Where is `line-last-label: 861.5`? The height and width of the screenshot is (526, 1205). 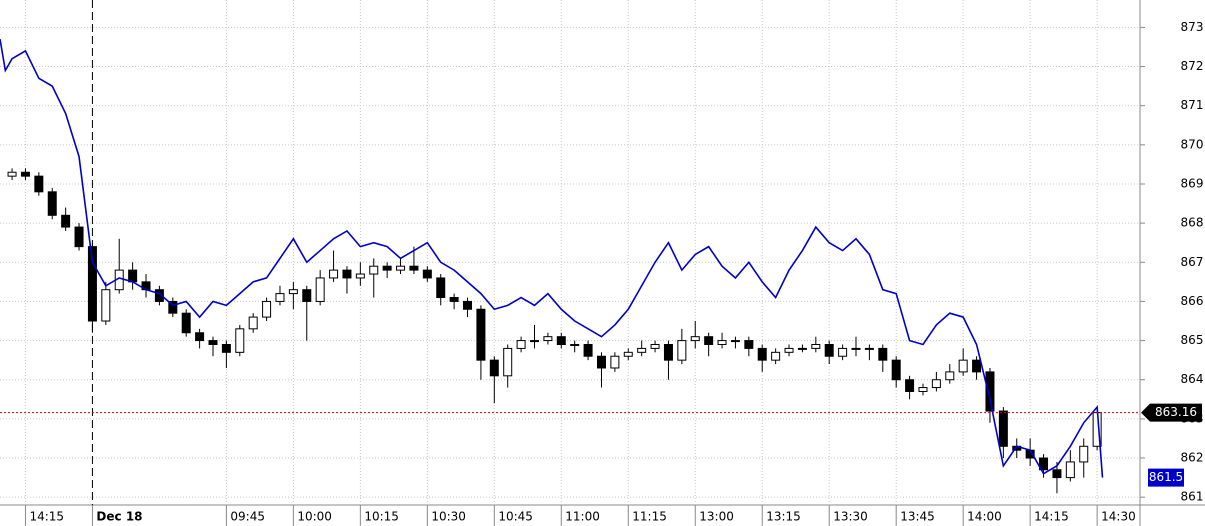
line-last-label: 861.5 is located at coordinates (1166, 477).